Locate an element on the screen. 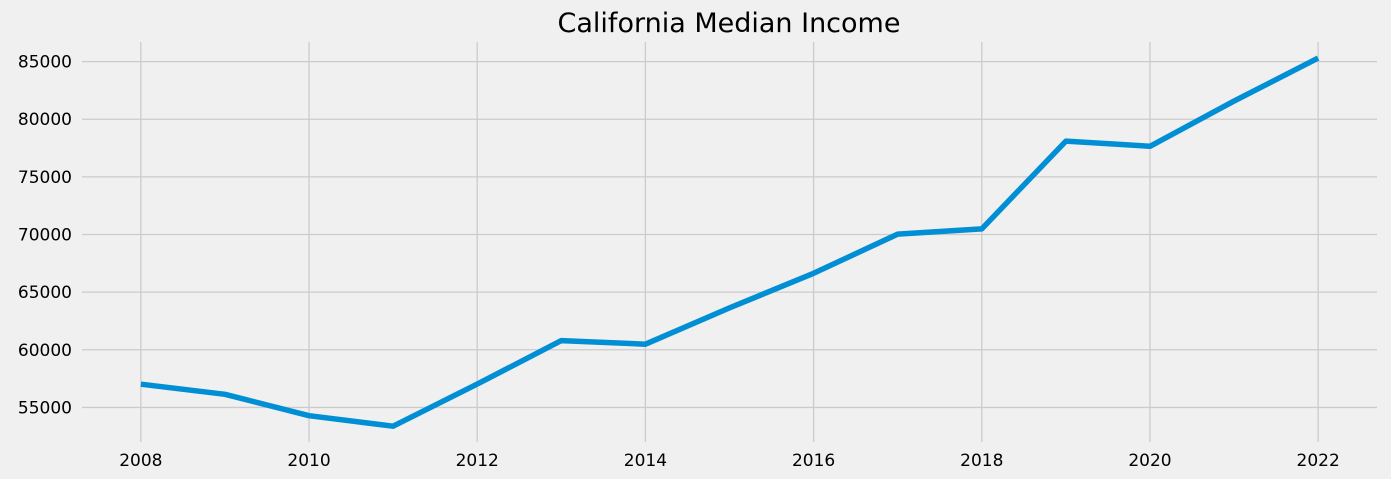  x-tick-label: 2020 is located at coordinates (1149, 461).